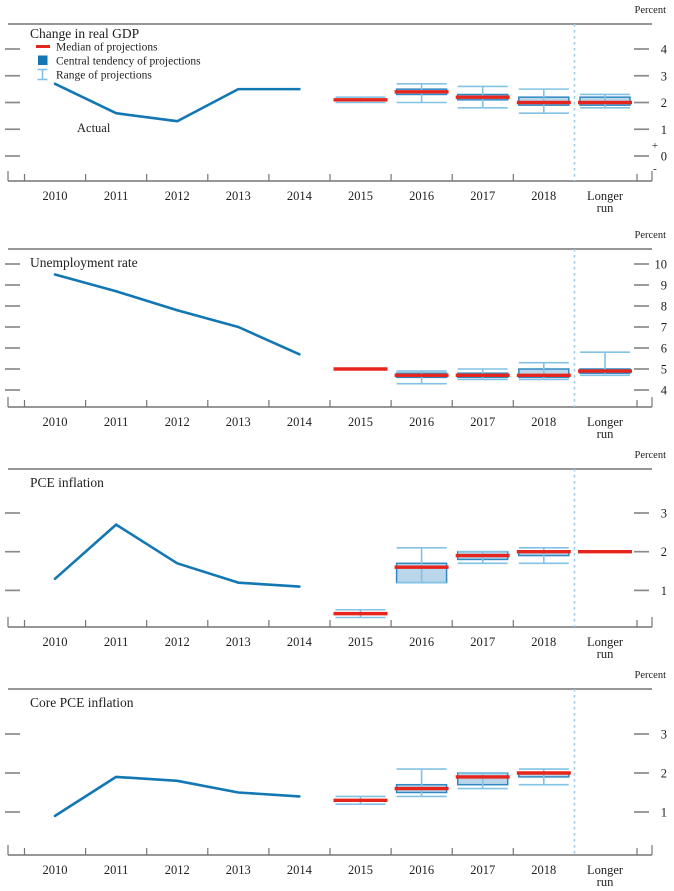 The width and height of the screenshot is (674, 891). I want to click on legend-range-swatch, so click(42, 74).